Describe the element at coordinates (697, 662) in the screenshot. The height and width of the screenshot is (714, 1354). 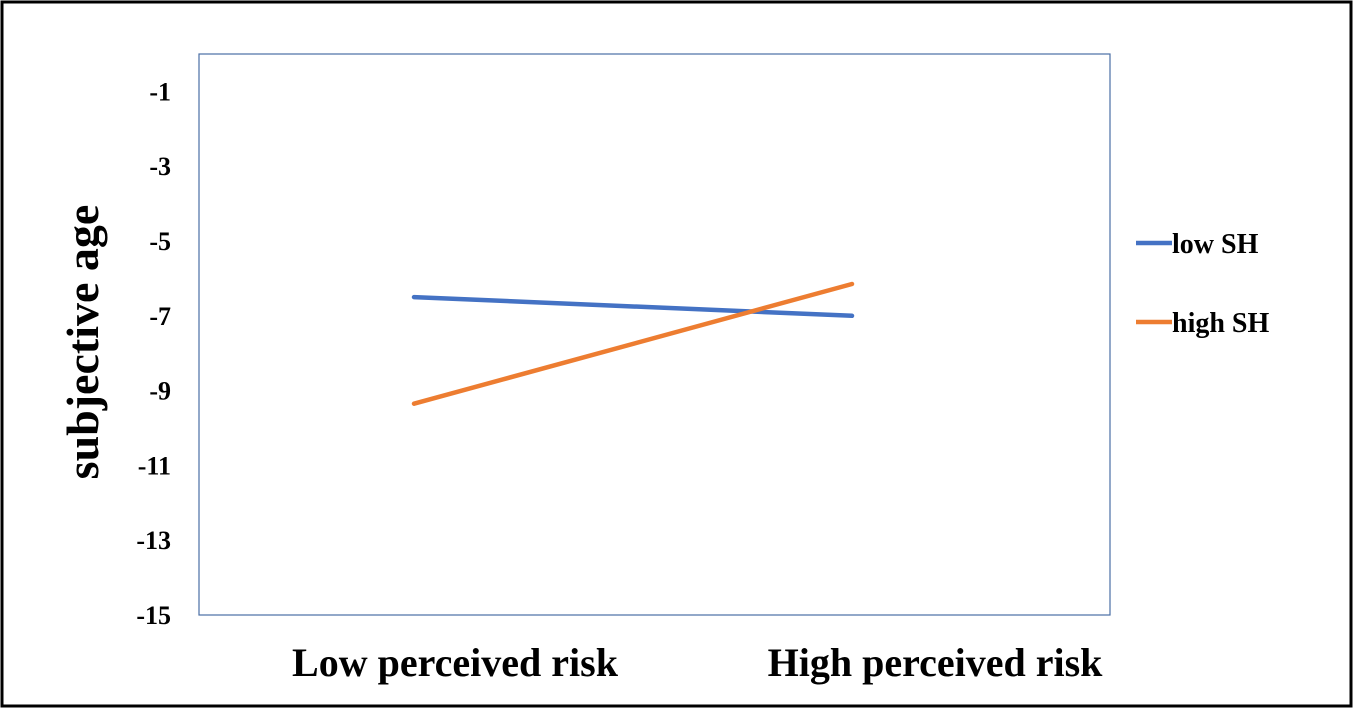
I see `x-category-labels: Low perceived risk High perceived risk` at that location.